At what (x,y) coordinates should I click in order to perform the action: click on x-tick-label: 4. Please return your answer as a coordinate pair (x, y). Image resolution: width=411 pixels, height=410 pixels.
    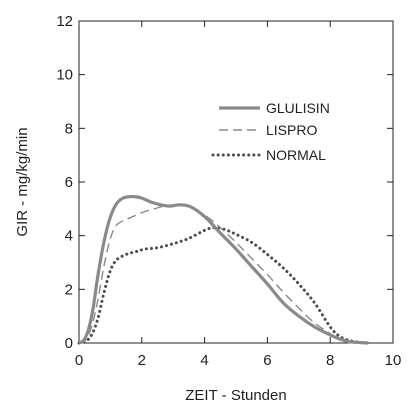
    Looking at the image, I should click on (204, 360).